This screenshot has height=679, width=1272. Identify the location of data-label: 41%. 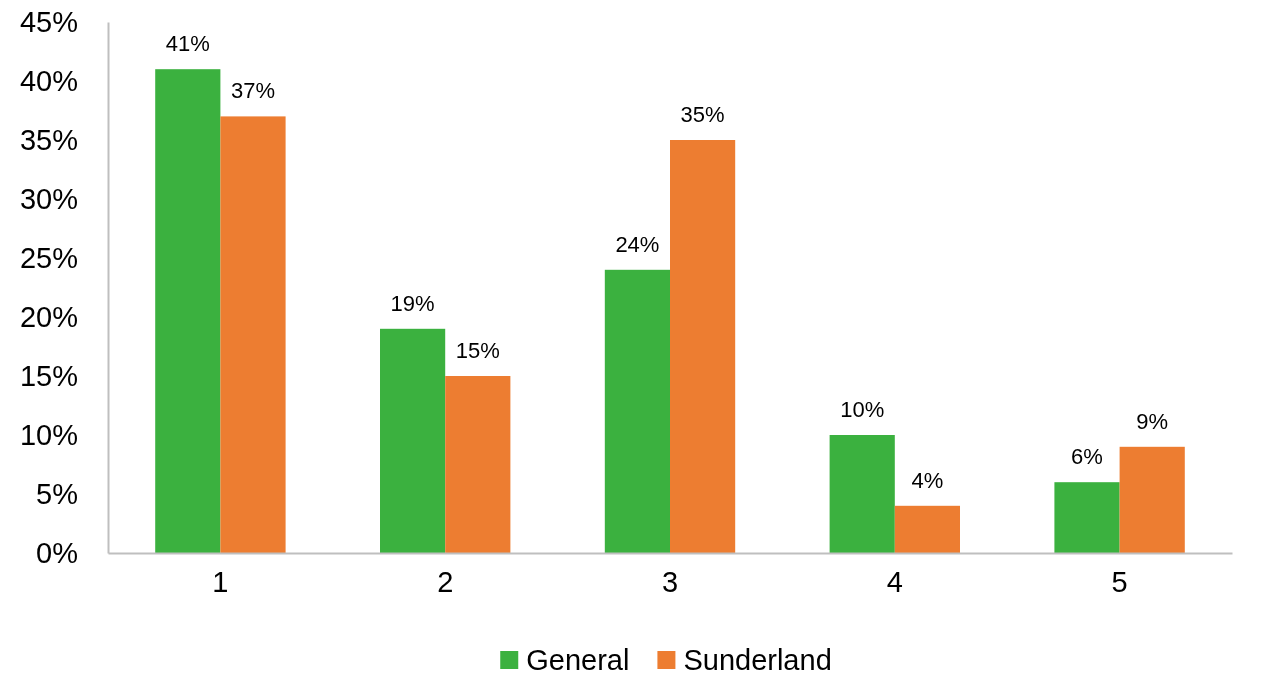
(187, 44).